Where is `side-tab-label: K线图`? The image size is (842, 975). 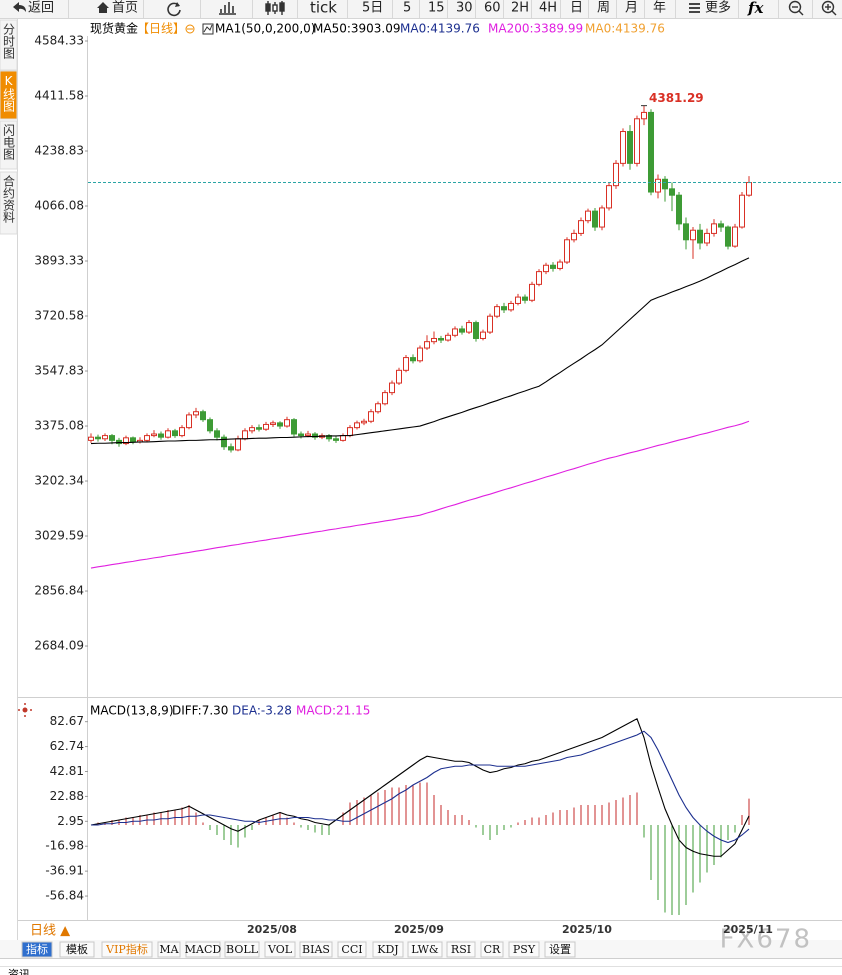 side-tab-label: K线图 is located at coordinates (9, 93).